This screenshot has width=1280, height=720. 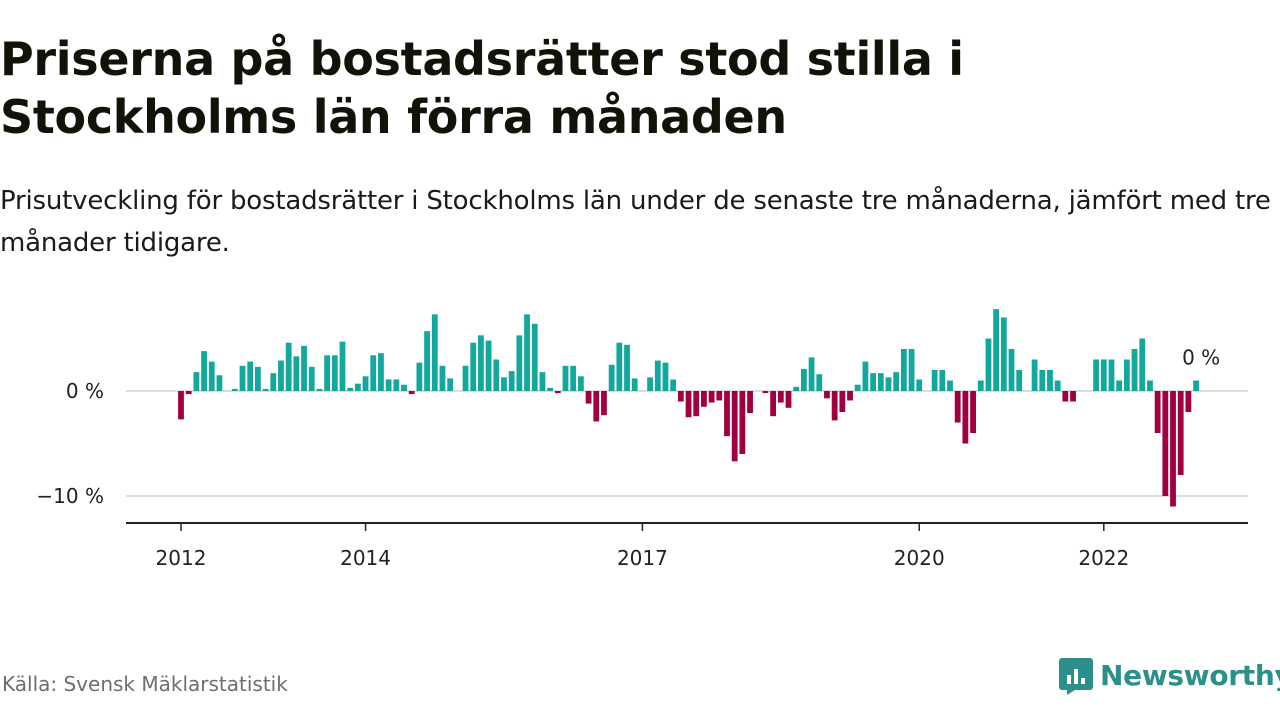 What do you see at coordinates (919, 558) in the screenshot?
I see `x-tick-label: 2020` at bounding box center [919, 558].